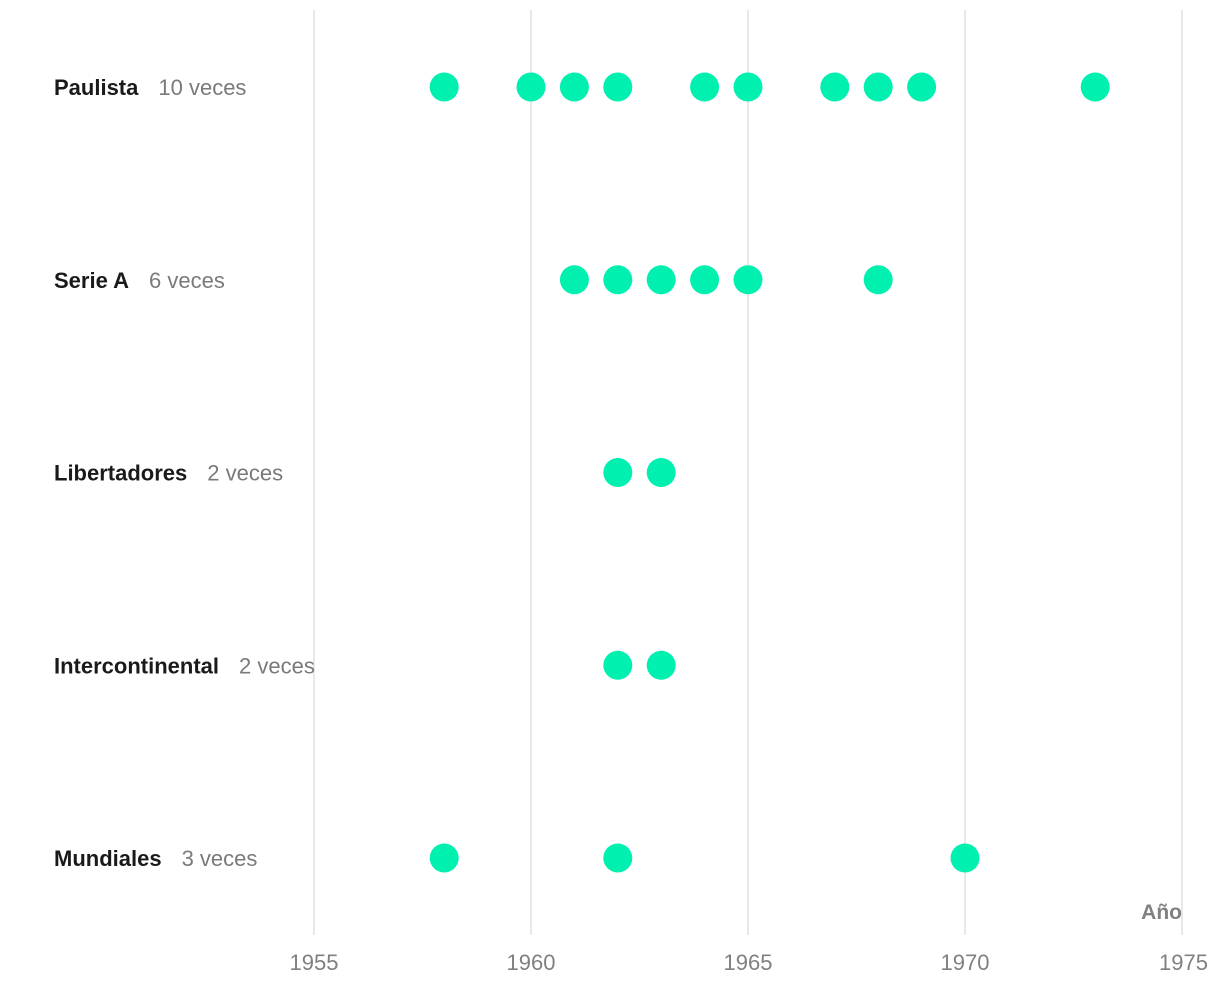 The width and height of the screenshot is (1220, 1006). Describe the element at coordinates (91, 280) in the screenshot. I see `row-label: Serie A` at that location.